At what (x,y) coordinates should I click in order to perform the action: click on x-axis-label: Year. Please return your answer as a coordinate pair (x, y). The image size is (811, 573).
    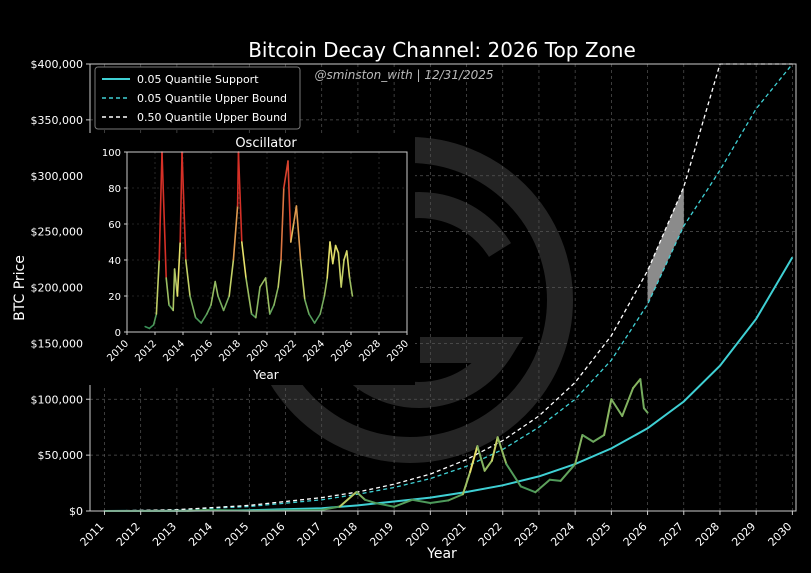
    Looking at the image, I should click on (441, 554).